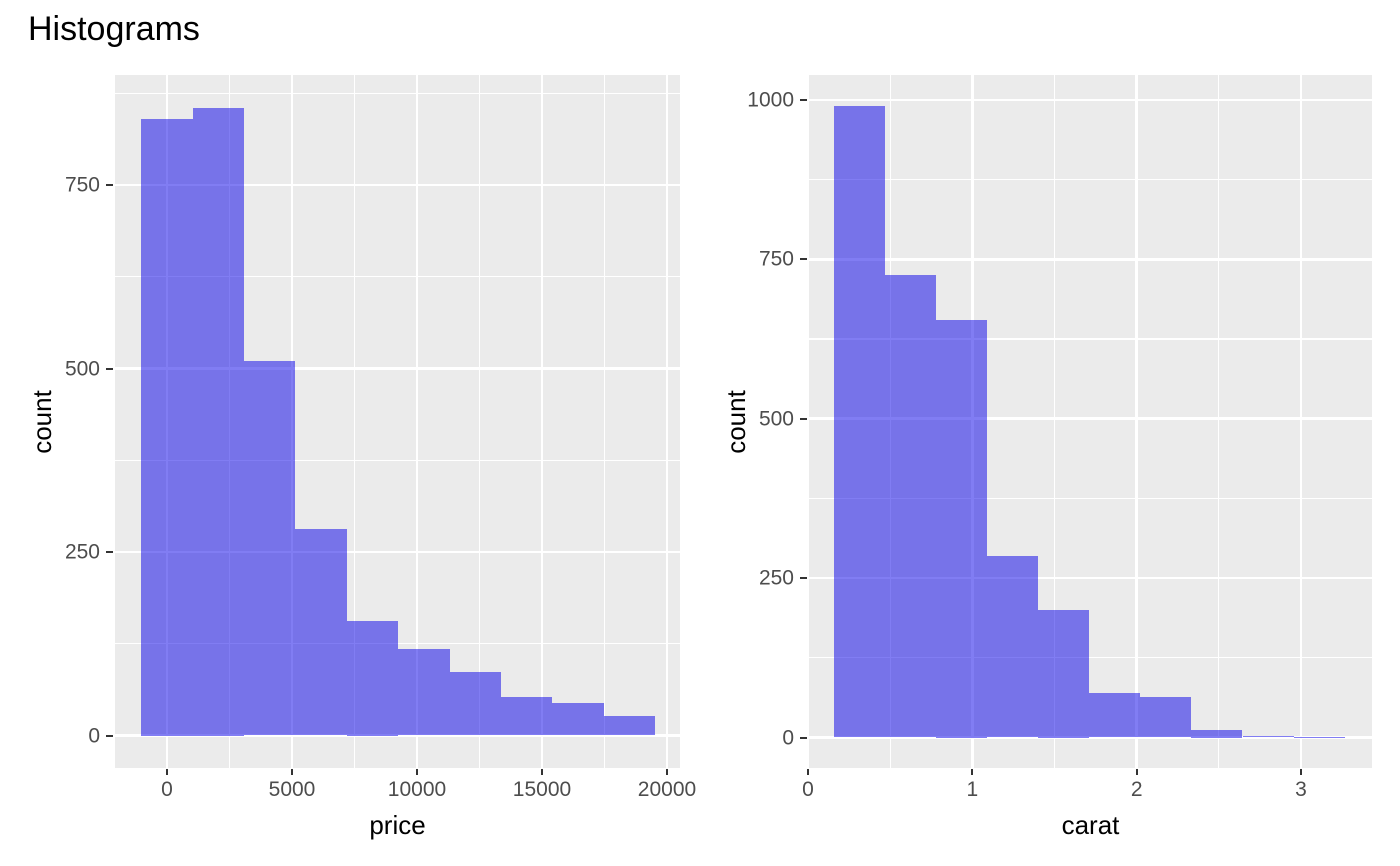 Image resolution: width=1400 pixels, height=866 pixels. I want to click on x-tick-label: 20000, so click(667, 789).